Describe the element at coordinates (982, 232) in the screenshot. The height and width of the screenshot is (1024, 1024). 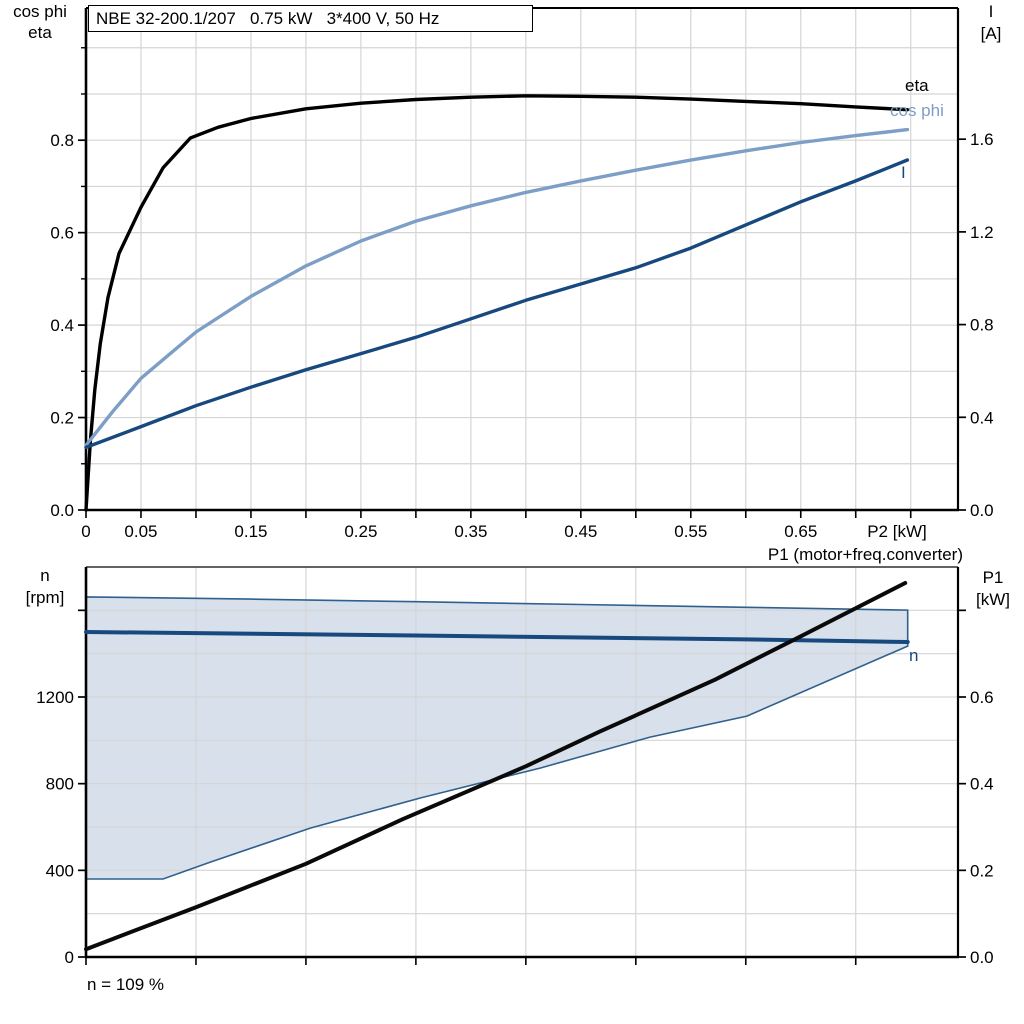
I see `right-tick-label: 1.2` at that location.